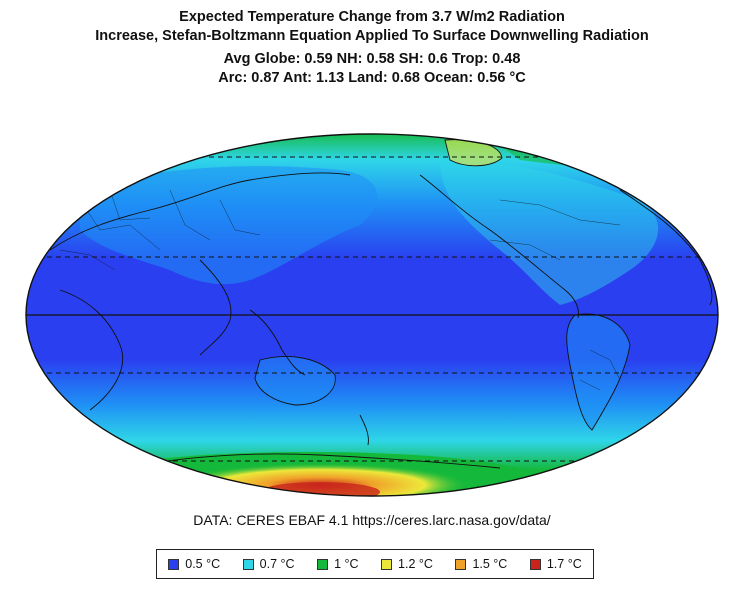 This screenshot has height=602, width=744. What do you see at coordinates (295, 380) in the screenshot?
I see `australia-landmass` at bounding box center [295, 380].